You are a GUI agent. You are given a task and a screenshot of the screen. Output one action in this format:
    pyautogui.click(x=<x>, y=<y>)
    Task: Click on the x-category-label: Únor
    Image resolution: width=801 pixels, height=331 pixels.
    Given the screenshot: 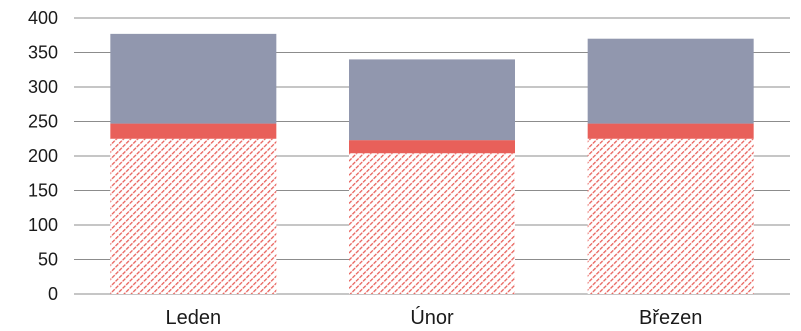 What is the action you would take?
    pyautogui.click(x=432, y=317)
    